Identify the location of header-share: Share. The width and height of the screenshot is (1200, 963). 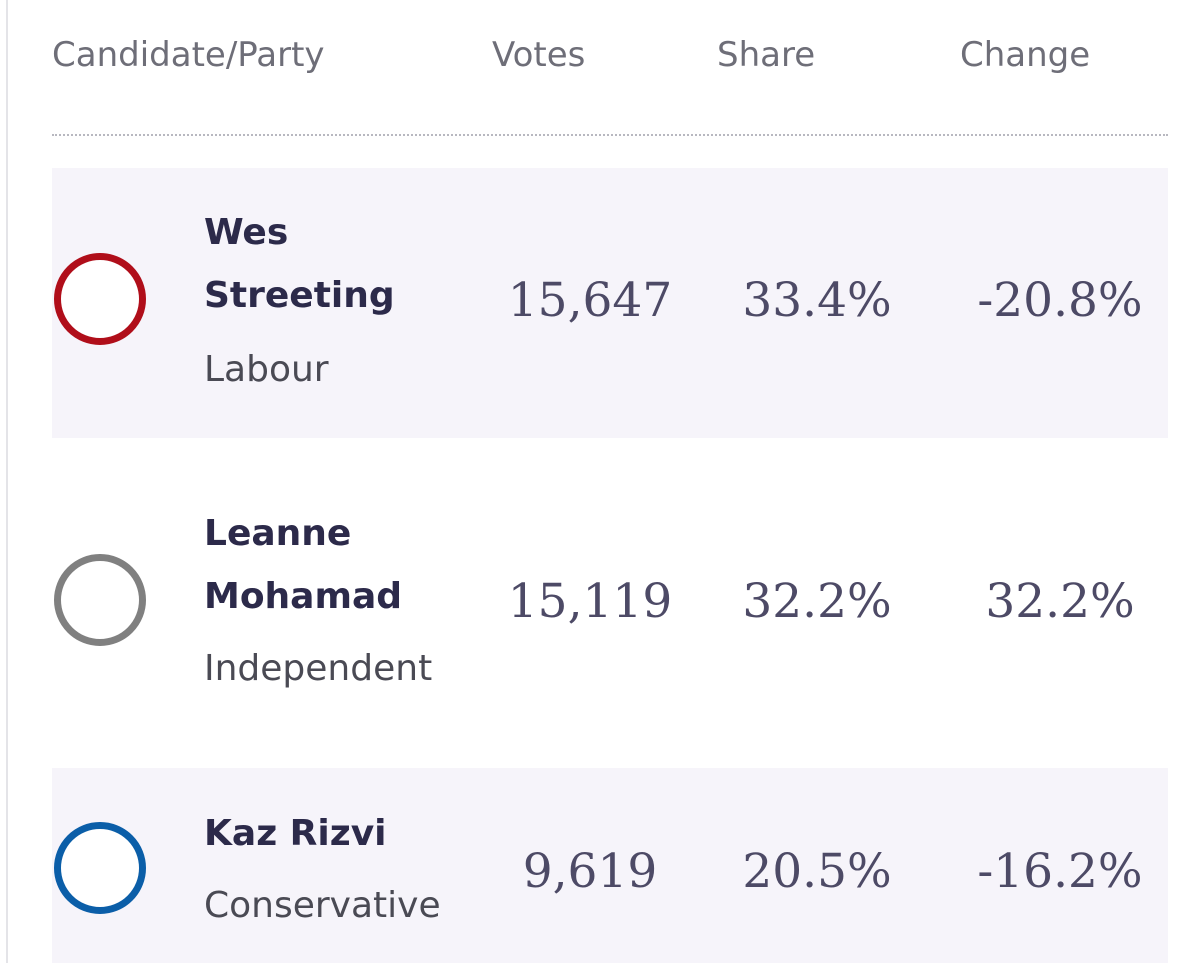
(766, 55).